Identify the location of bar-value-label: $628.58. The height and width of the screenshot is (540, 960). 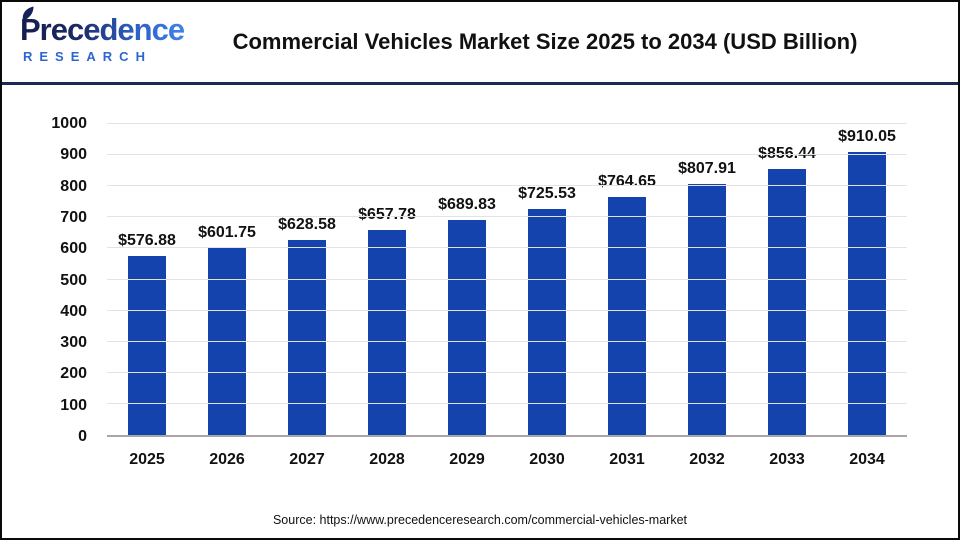
(307, 224).